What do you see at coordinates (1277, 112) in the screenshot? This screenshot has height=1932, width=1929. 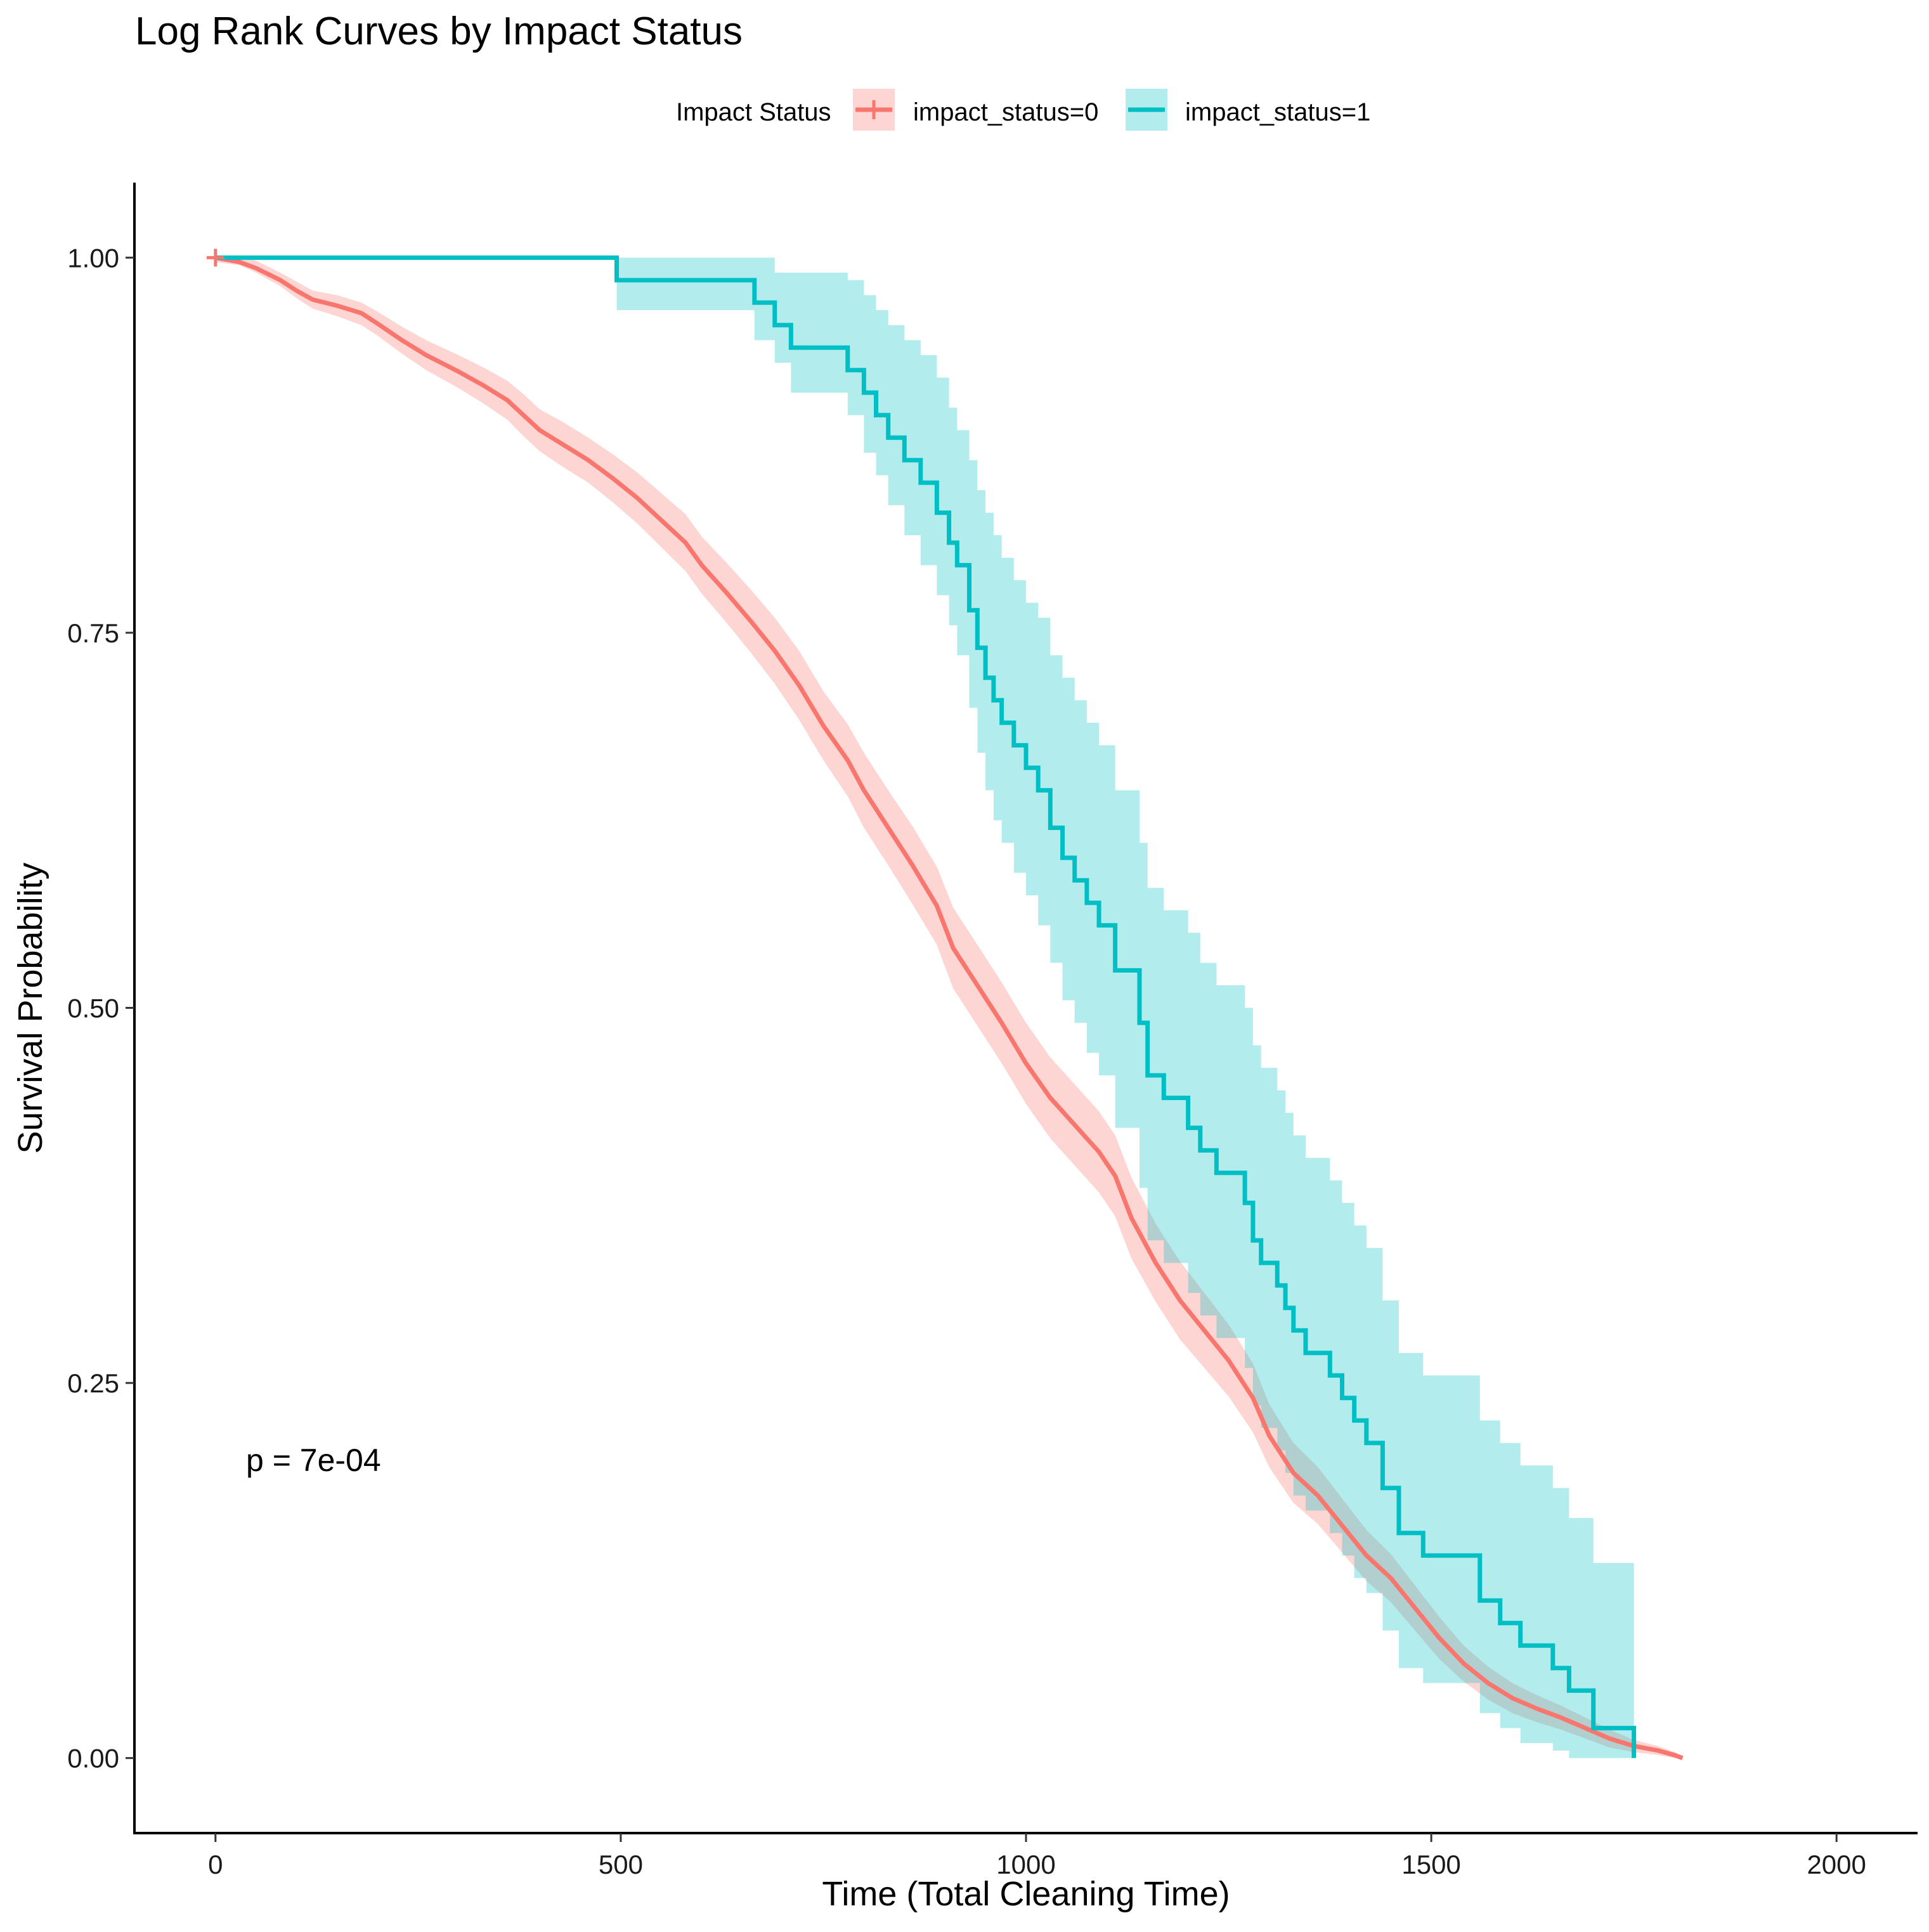 I see `legend-label-impact-status-1: impact_status=1` at bounding box center [1277, 112].